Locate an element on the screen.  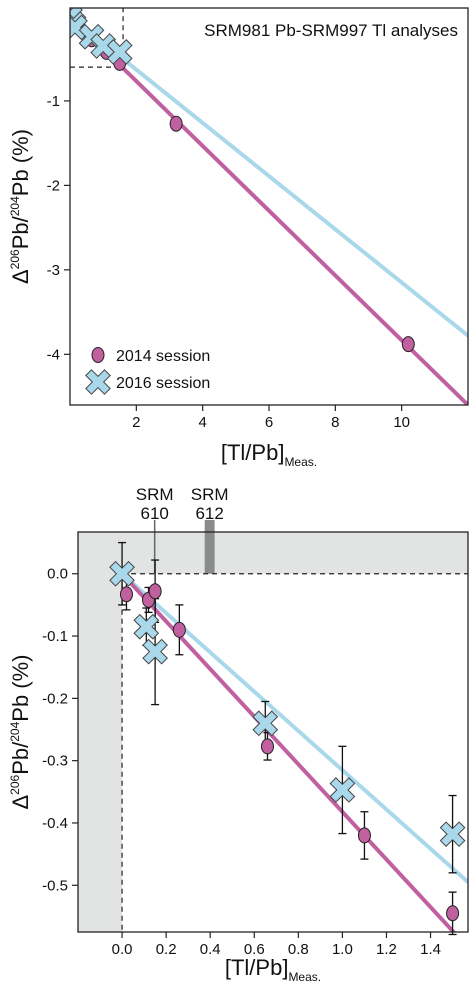
srm612-label: SRM 612 is located at coordinates (210, 504).